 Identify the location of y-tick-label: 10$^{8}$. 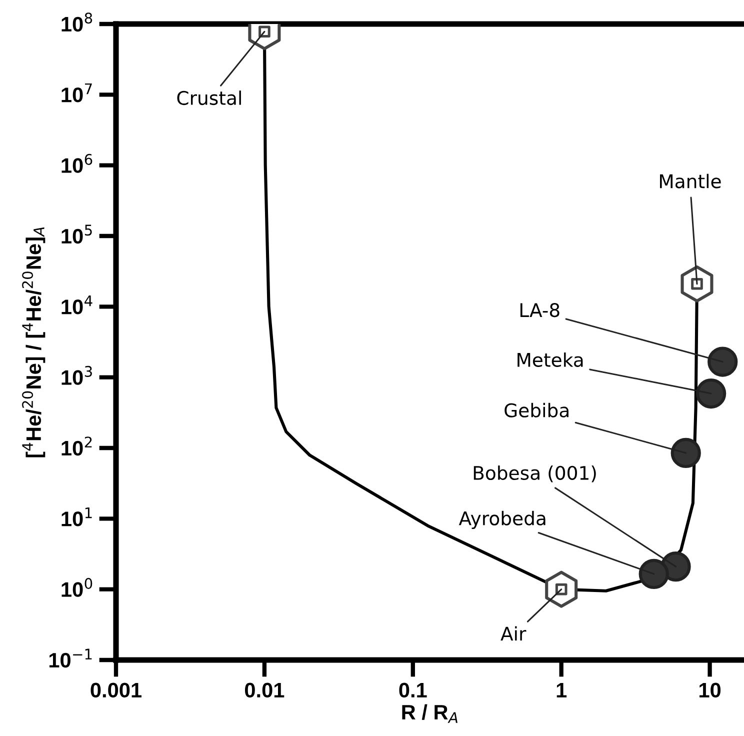
(77, 22).